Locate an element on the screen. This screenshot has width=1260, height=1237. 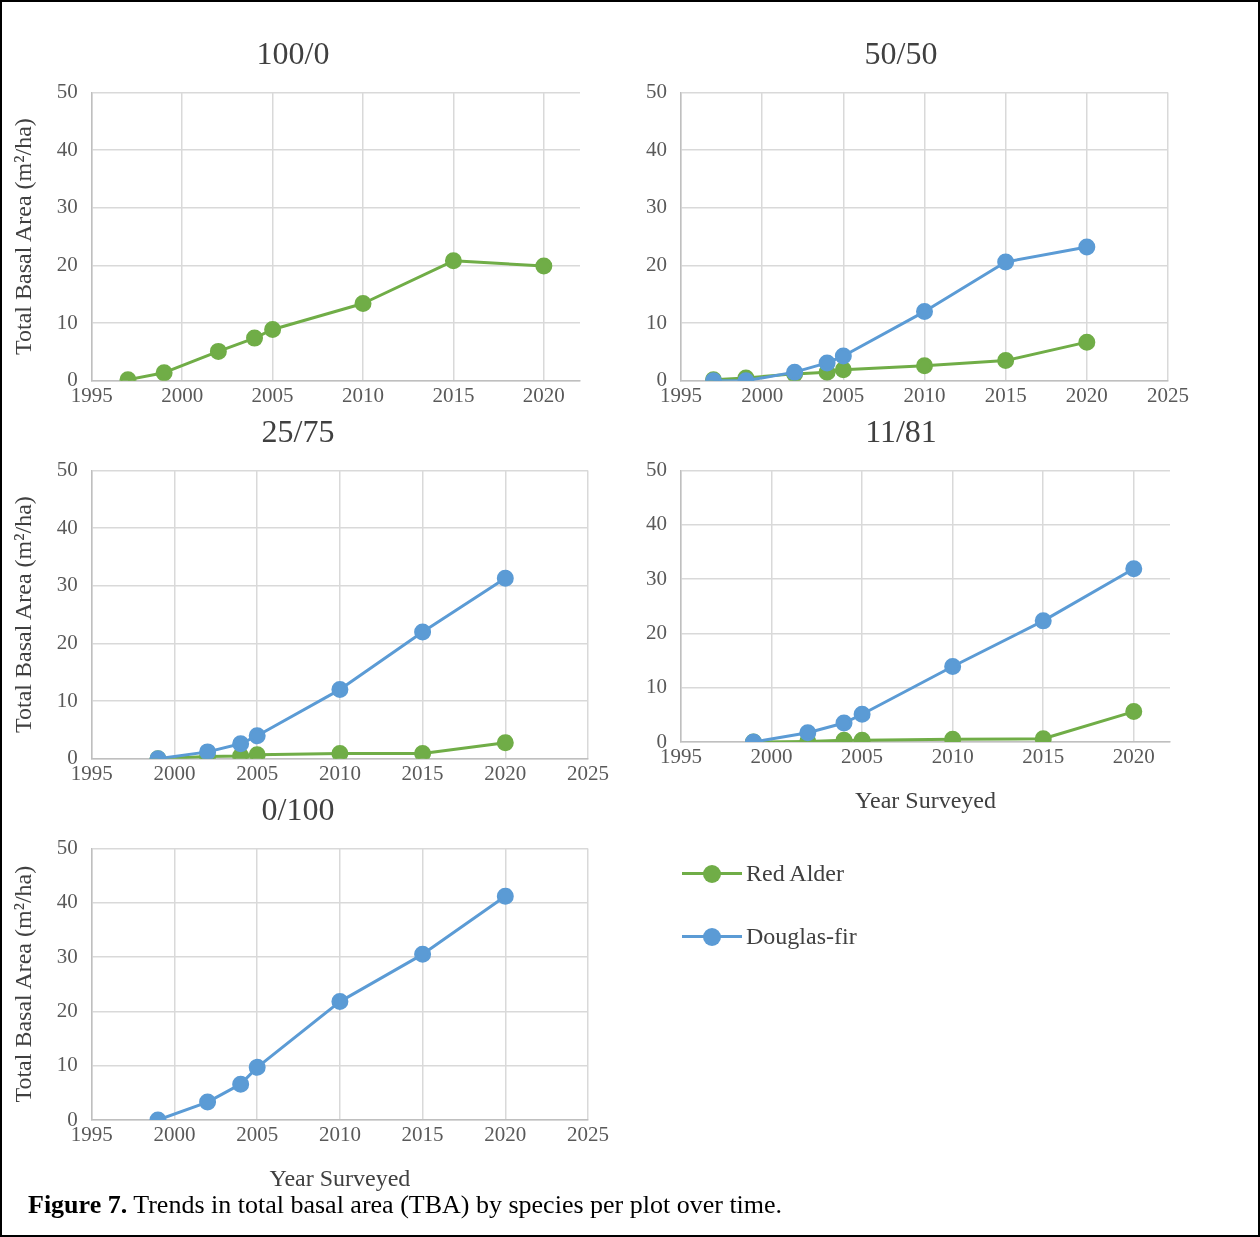
chart-title: 0/100 is located at coordinates (298, 808).